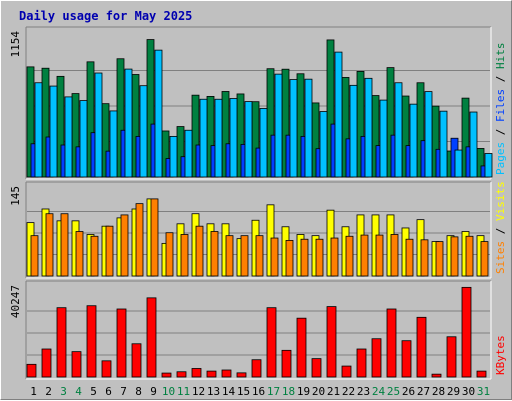  What do you see at coordinates (483, 391) in the screenshot?
I see `day-label-31: 31` at bounding box center [483, 391].